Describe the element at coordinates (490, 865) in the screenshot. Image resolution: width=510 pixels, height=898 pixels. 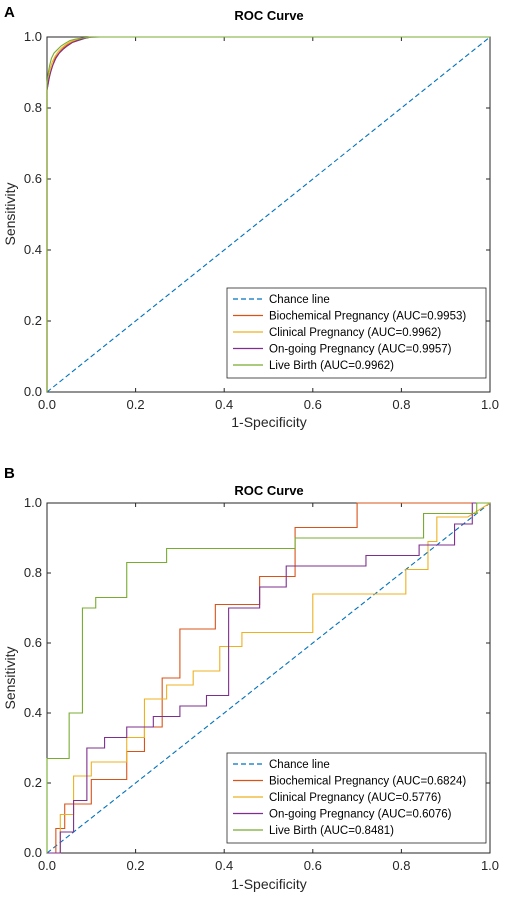
I see `panel-b-x-tick-label: 1.0` at that location.